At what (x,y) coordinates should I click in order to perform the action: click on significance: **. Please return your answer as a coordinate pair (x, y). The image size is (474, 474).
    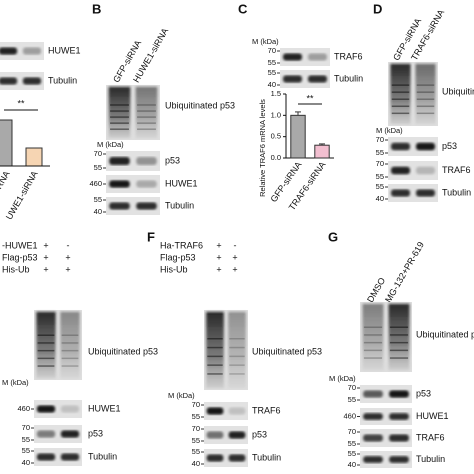
    Looking at the image, I should click on (310, 98).